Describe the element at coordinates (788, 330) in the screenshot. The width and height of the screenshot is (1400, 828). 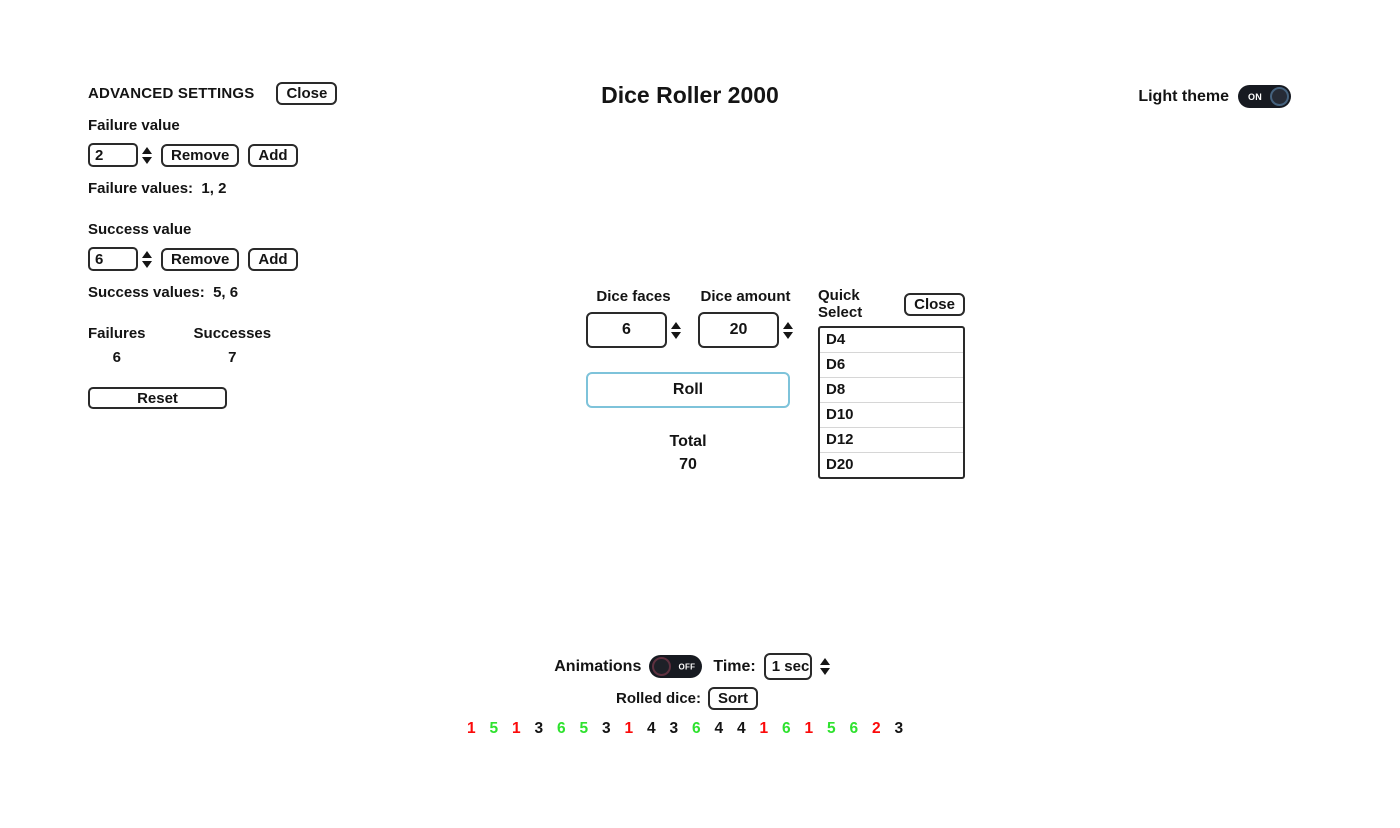
I see `dice-amount-spinner` at that location.